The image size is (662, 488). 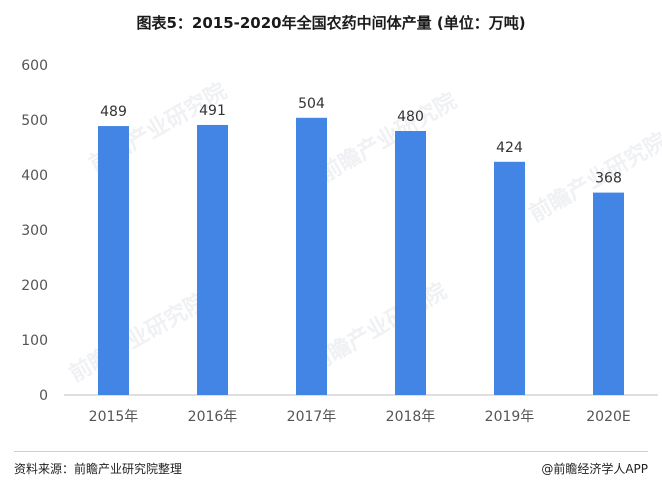 I want to click on x-tick-label: 2018年, so click(x=411, y=417).